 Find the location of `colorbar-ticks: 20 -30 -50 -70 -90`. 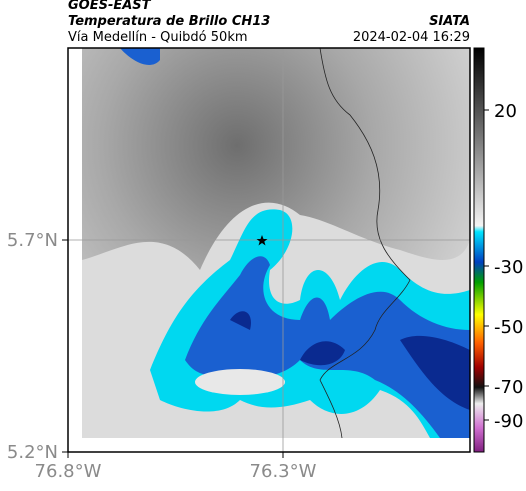

colorbar-ticks: 20 -30 -50 -70 -90 is located at coordinates (503, 266).